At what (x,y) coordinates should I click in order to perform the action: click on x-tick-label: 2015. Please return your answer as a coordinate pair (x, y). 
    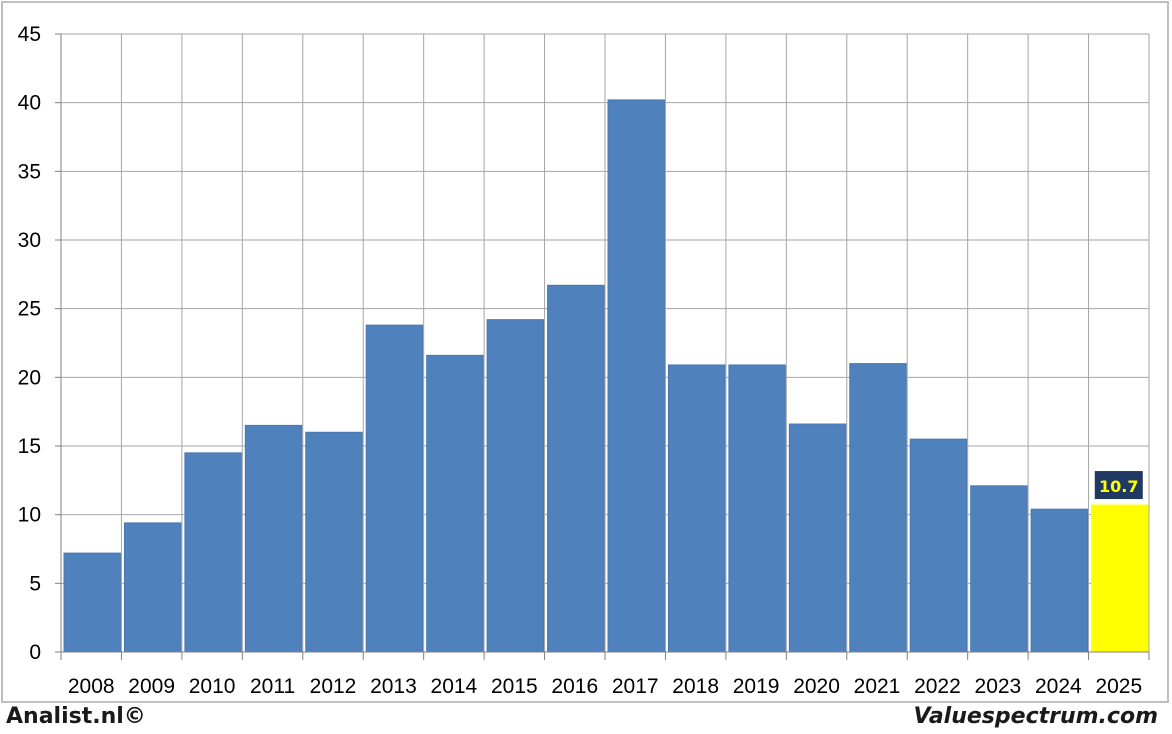
    Looking at the image, I should click on (514, 686).